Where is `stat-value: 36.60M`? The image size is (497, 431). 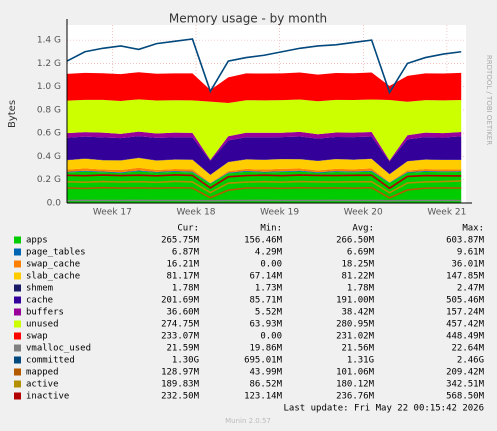 stat-value: 36.60M is located at coordinates (182, 313).